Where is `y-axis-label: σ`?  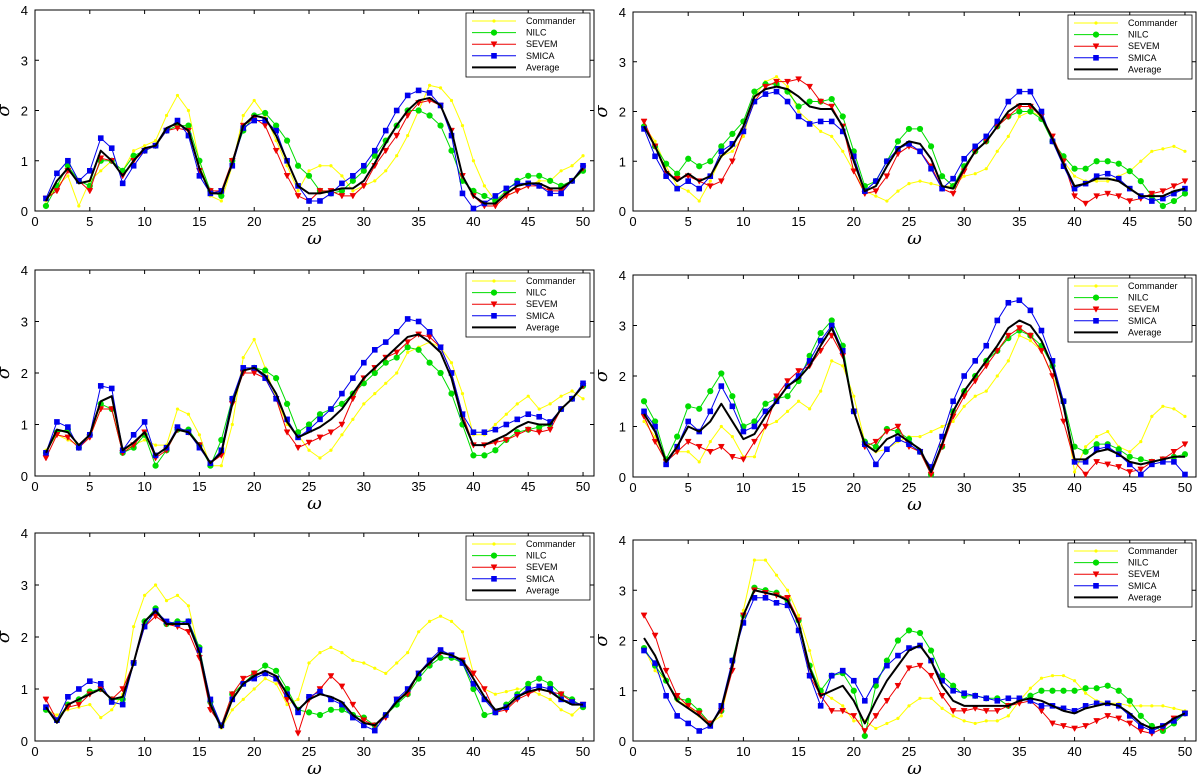
y-axis-label: σ is located at coordinates (7, 372).